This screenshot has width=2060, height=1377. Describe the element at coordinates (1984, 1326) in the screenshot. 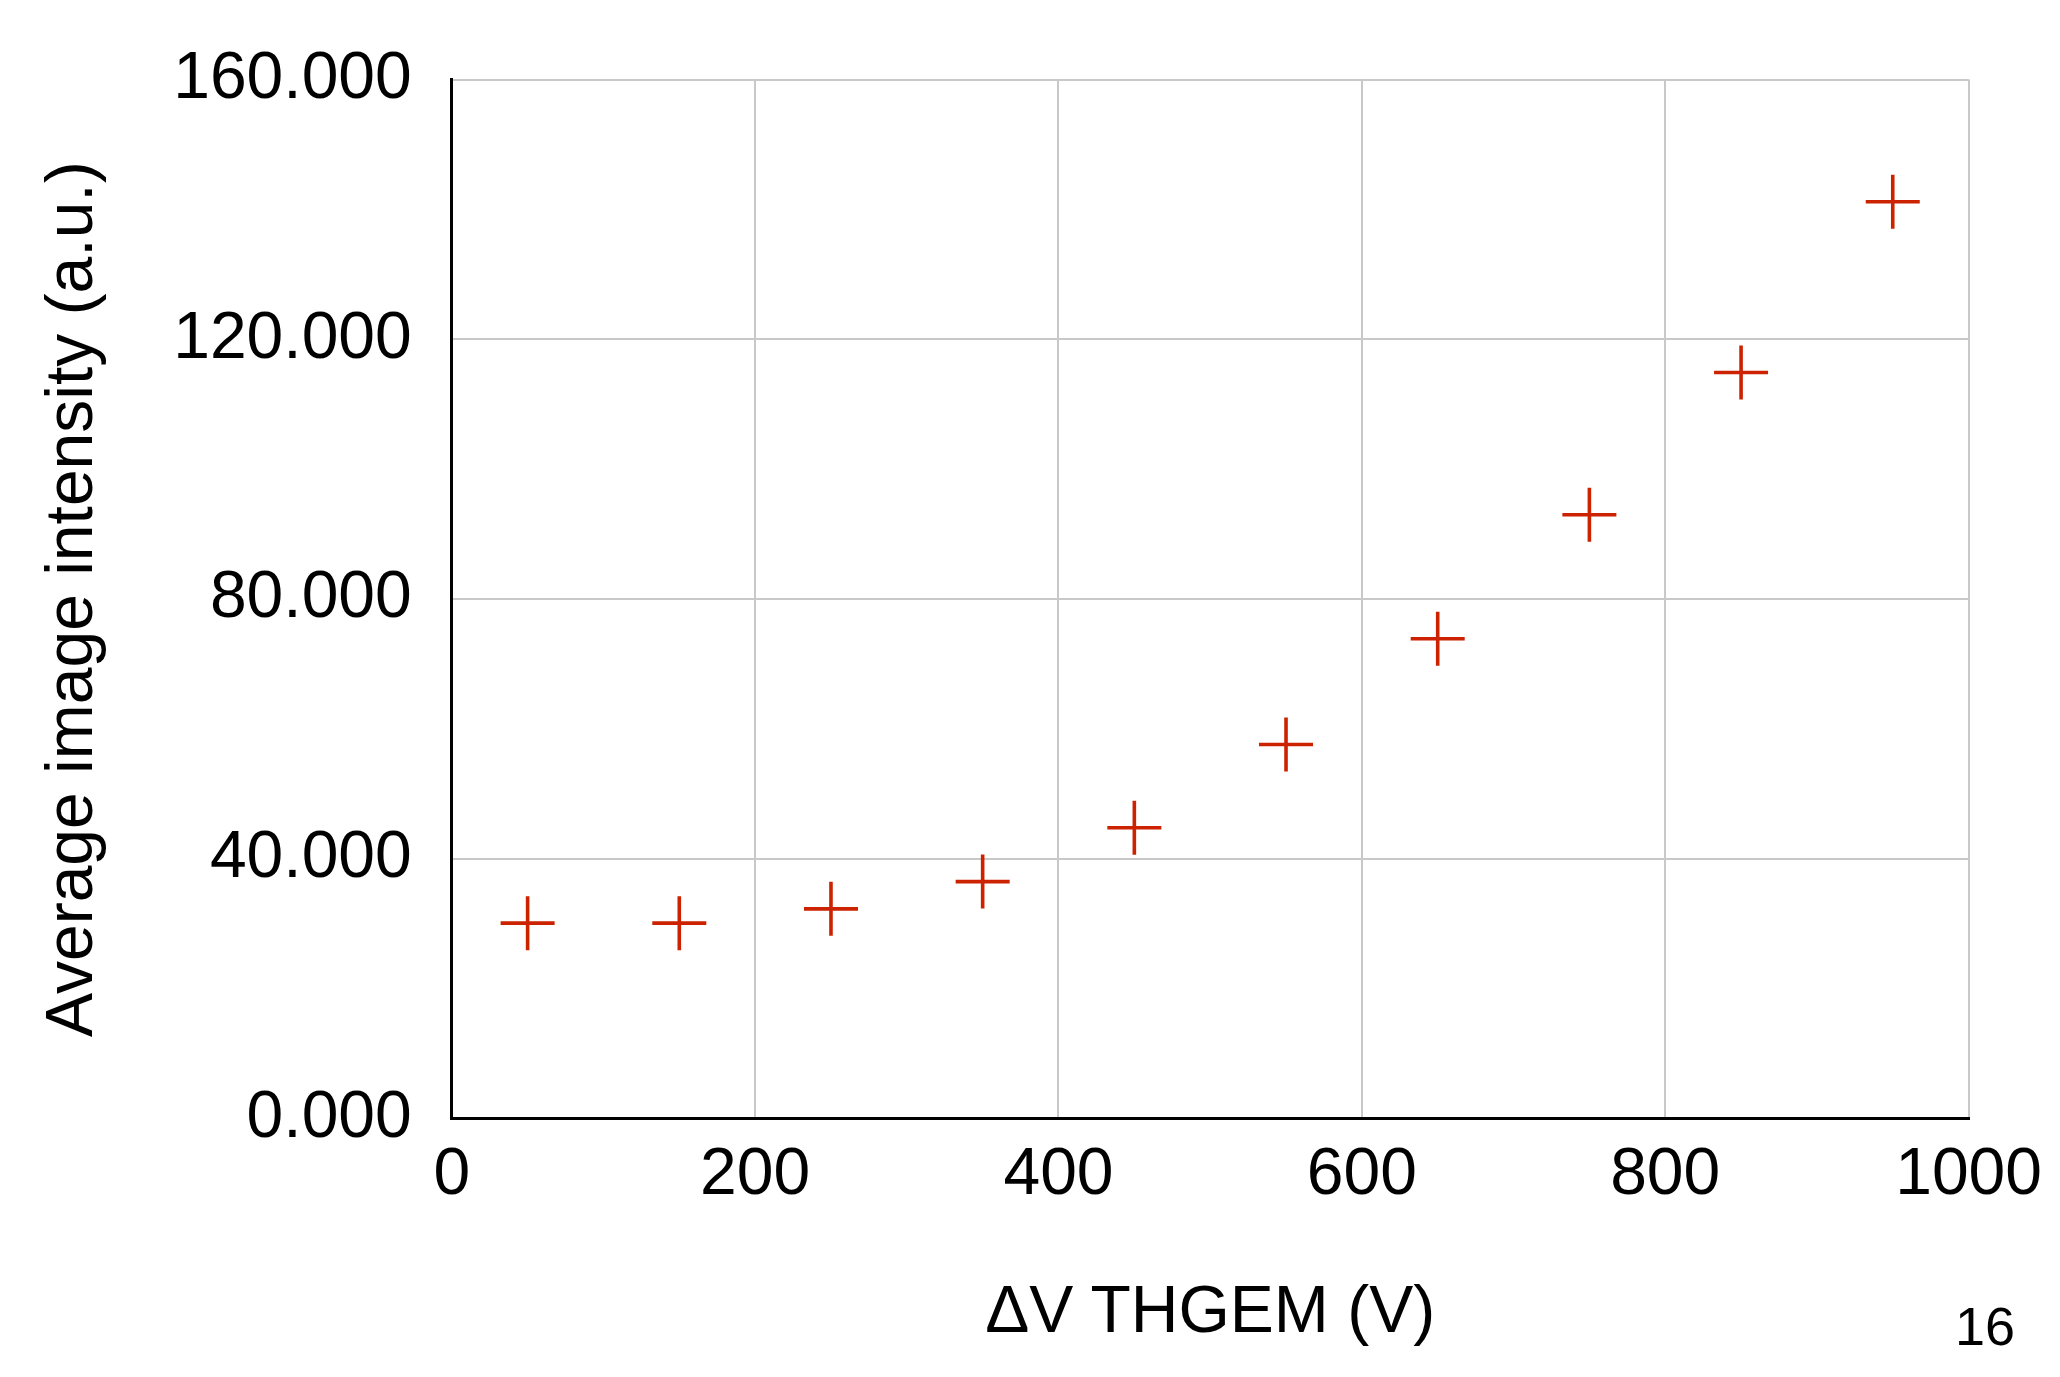

I see `text: 16` at that location.